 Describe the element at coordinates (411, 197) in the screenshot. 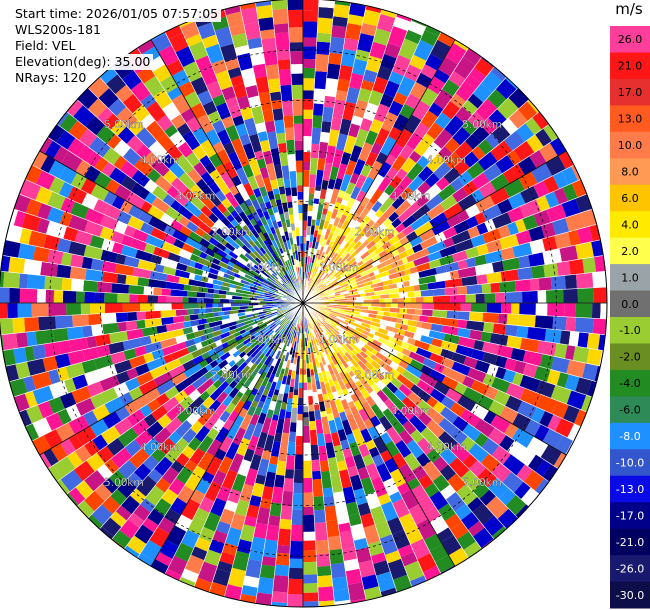

I see `range-ring-label: 3.00km` at that location.